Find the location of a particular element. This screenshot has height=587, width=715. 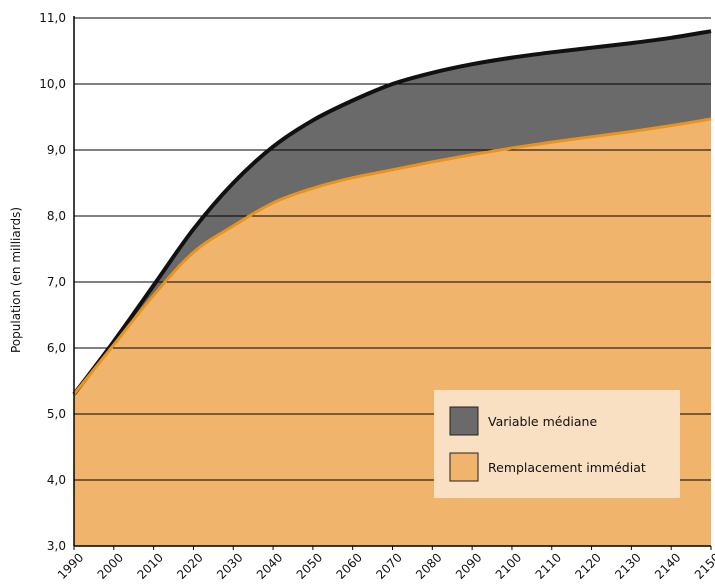

x-tick-label: 2020 is located at coordinates (189, 565).